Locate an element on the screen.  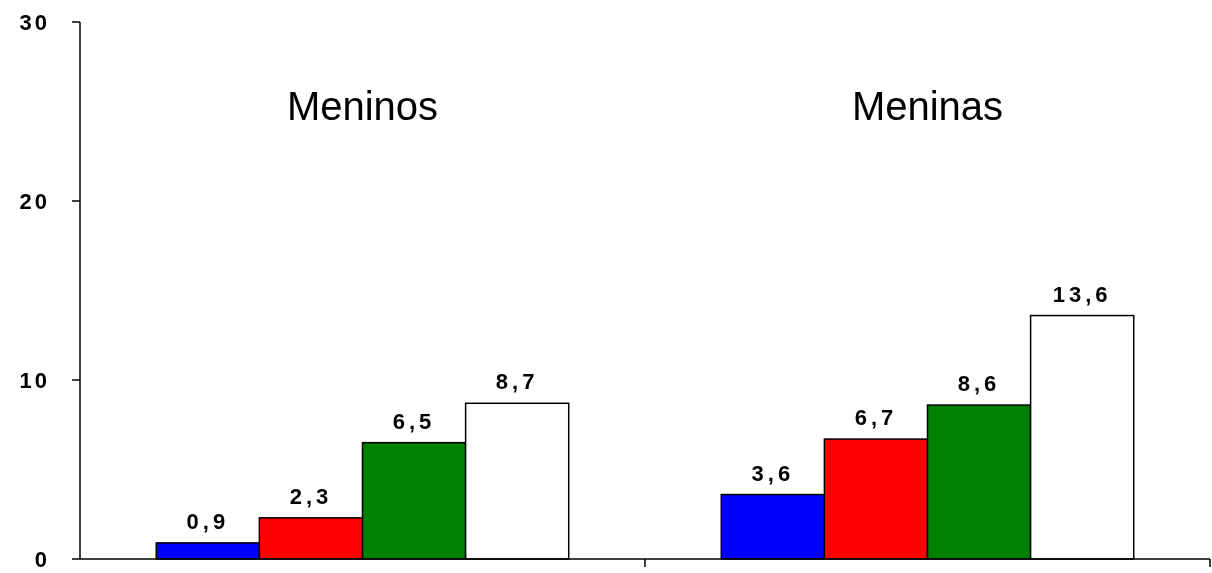
data-label: 6,7 is located at coordinates (876, 418).